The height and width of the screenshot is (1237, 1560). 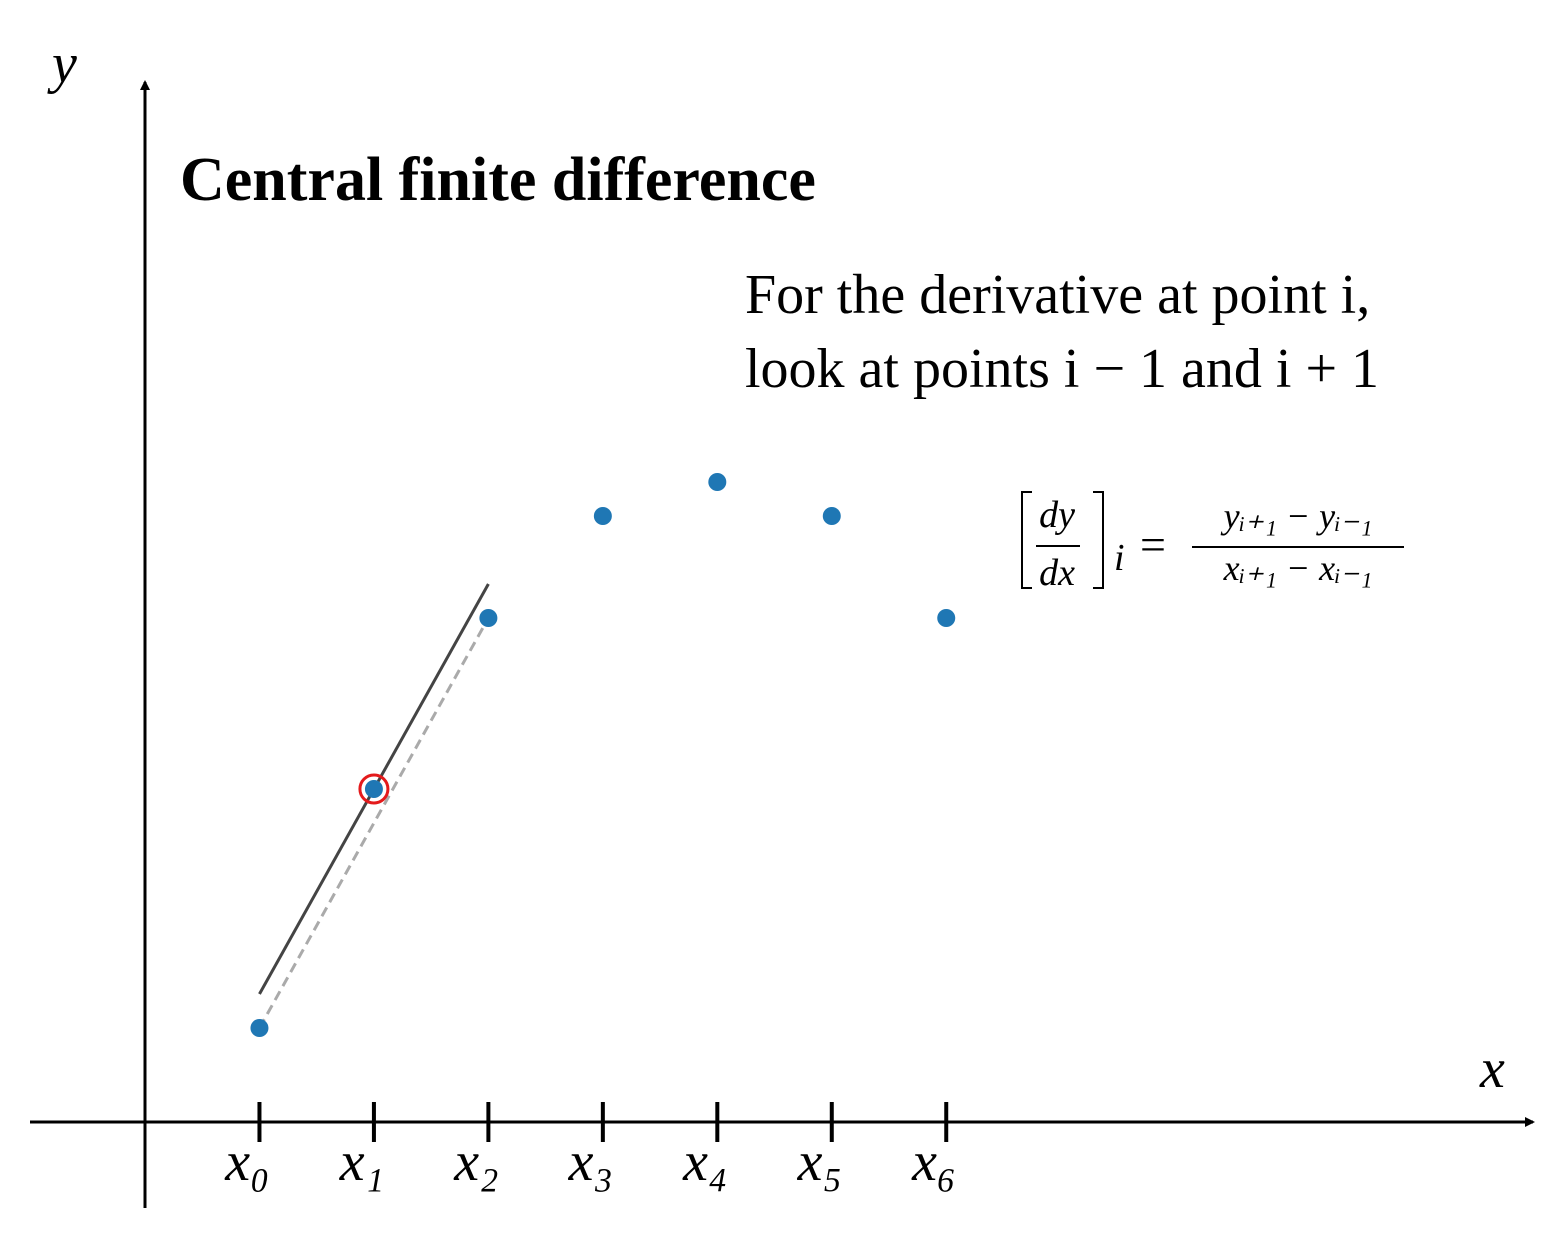 I want to click on formula-rhs-den: xᵢ₊₁ − xᵢ₋₁, so click(x=1298, y=568).